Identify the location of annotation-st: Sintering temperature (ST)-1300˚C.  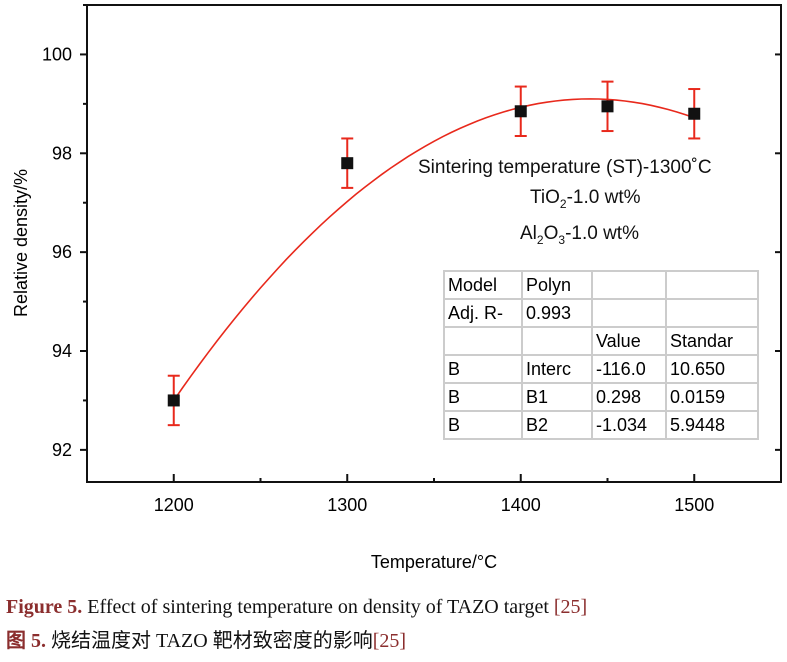
(565, 167).